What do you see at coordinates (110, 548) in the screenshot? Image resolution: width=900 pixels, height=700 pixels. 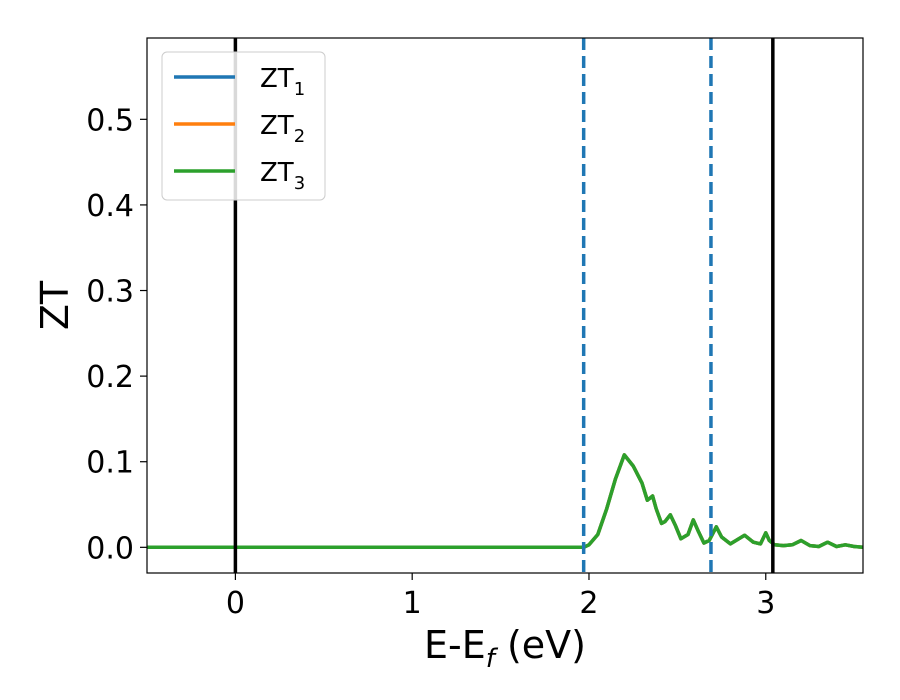 I see `y-tick-label: 0.0` at bounding box center [110, 548].